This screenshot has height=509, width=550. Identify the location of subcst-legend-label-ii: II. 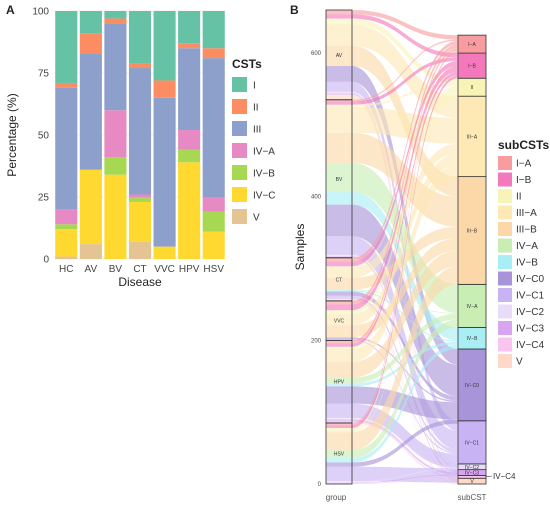
(519, 197).